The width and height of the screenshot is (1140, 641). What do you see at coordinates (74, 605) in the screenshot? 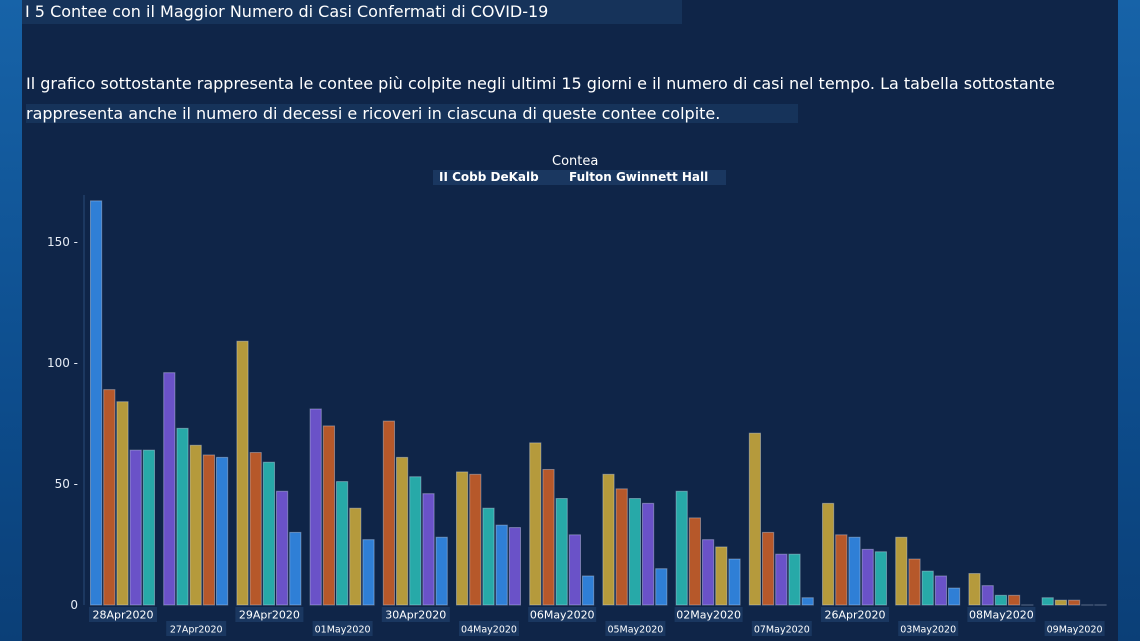
I see `y-tick-label: 0` at bounding box center [74, 605].